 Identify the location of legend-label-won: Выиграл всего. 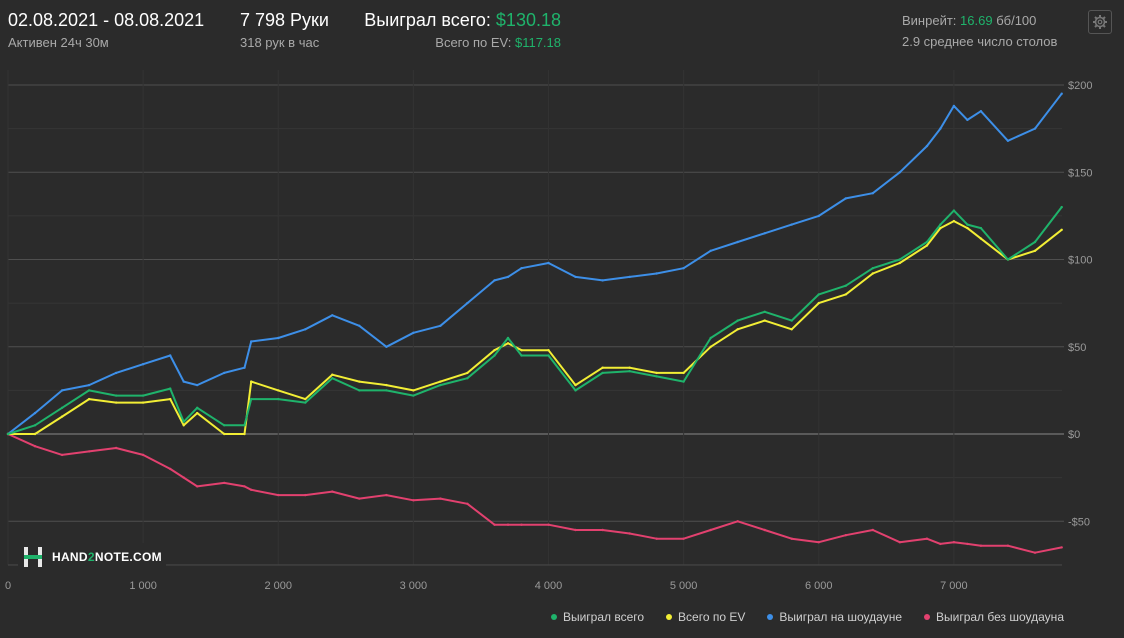
(603, 617).